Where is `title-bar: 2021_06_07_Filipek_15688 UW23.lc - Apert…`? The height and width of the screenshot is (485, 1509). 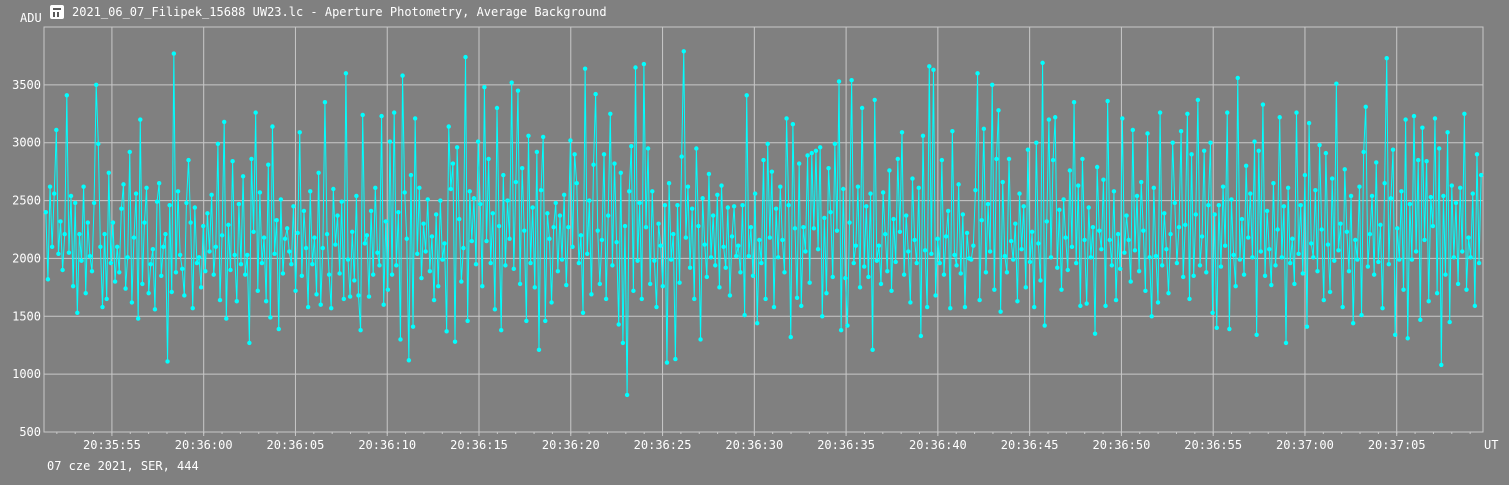
title-bar: 2021_06_07_Filipek_15688 UW23.lc - Apert… is located at coordinates (328, 12).